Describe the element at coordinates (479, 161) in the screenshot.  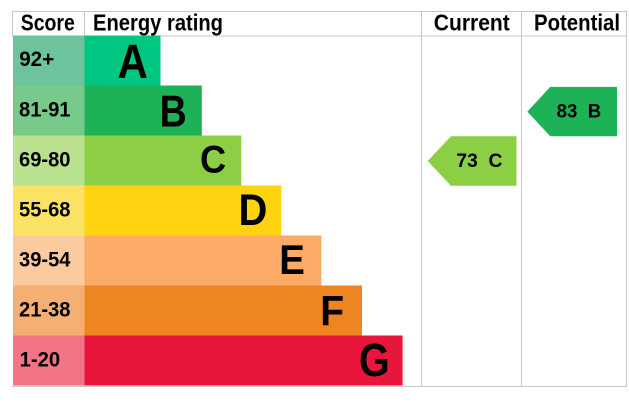
I see `svg-text: 73 C` at that location.